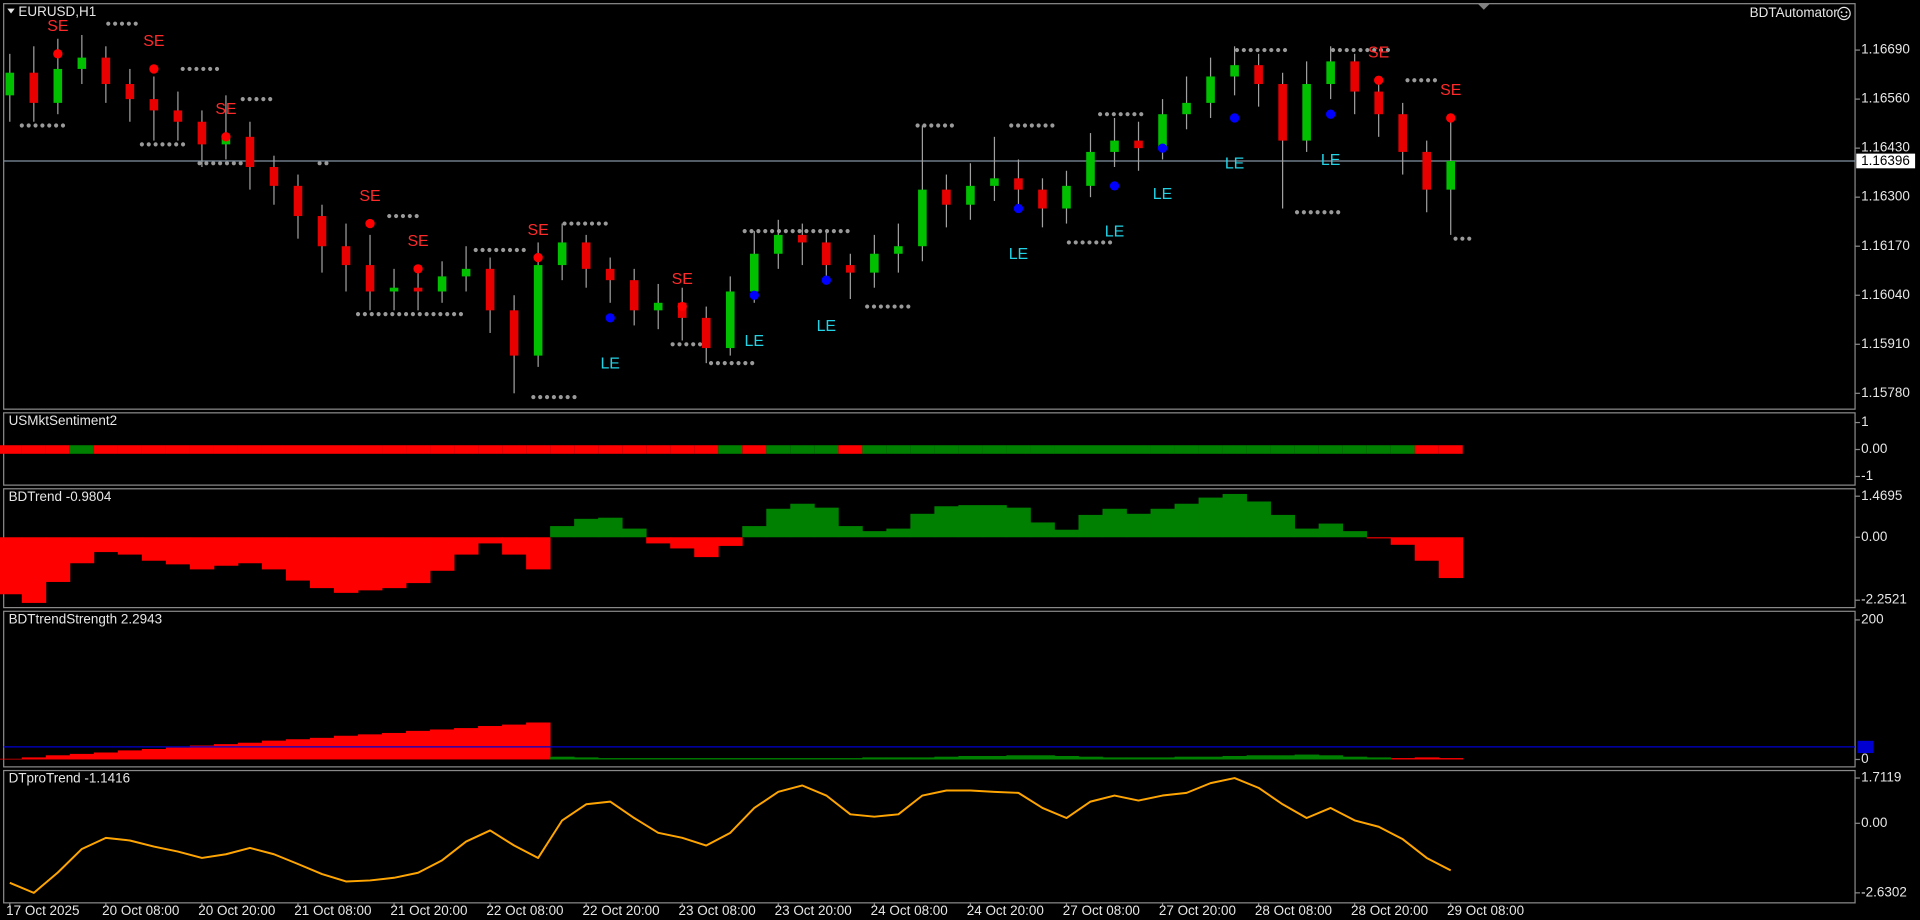  What do you see at coordinates (1485, 910) in the screenshot?
I see `x-tick-label: 29 Oct 08:00` at bounding box center [1485, 910].